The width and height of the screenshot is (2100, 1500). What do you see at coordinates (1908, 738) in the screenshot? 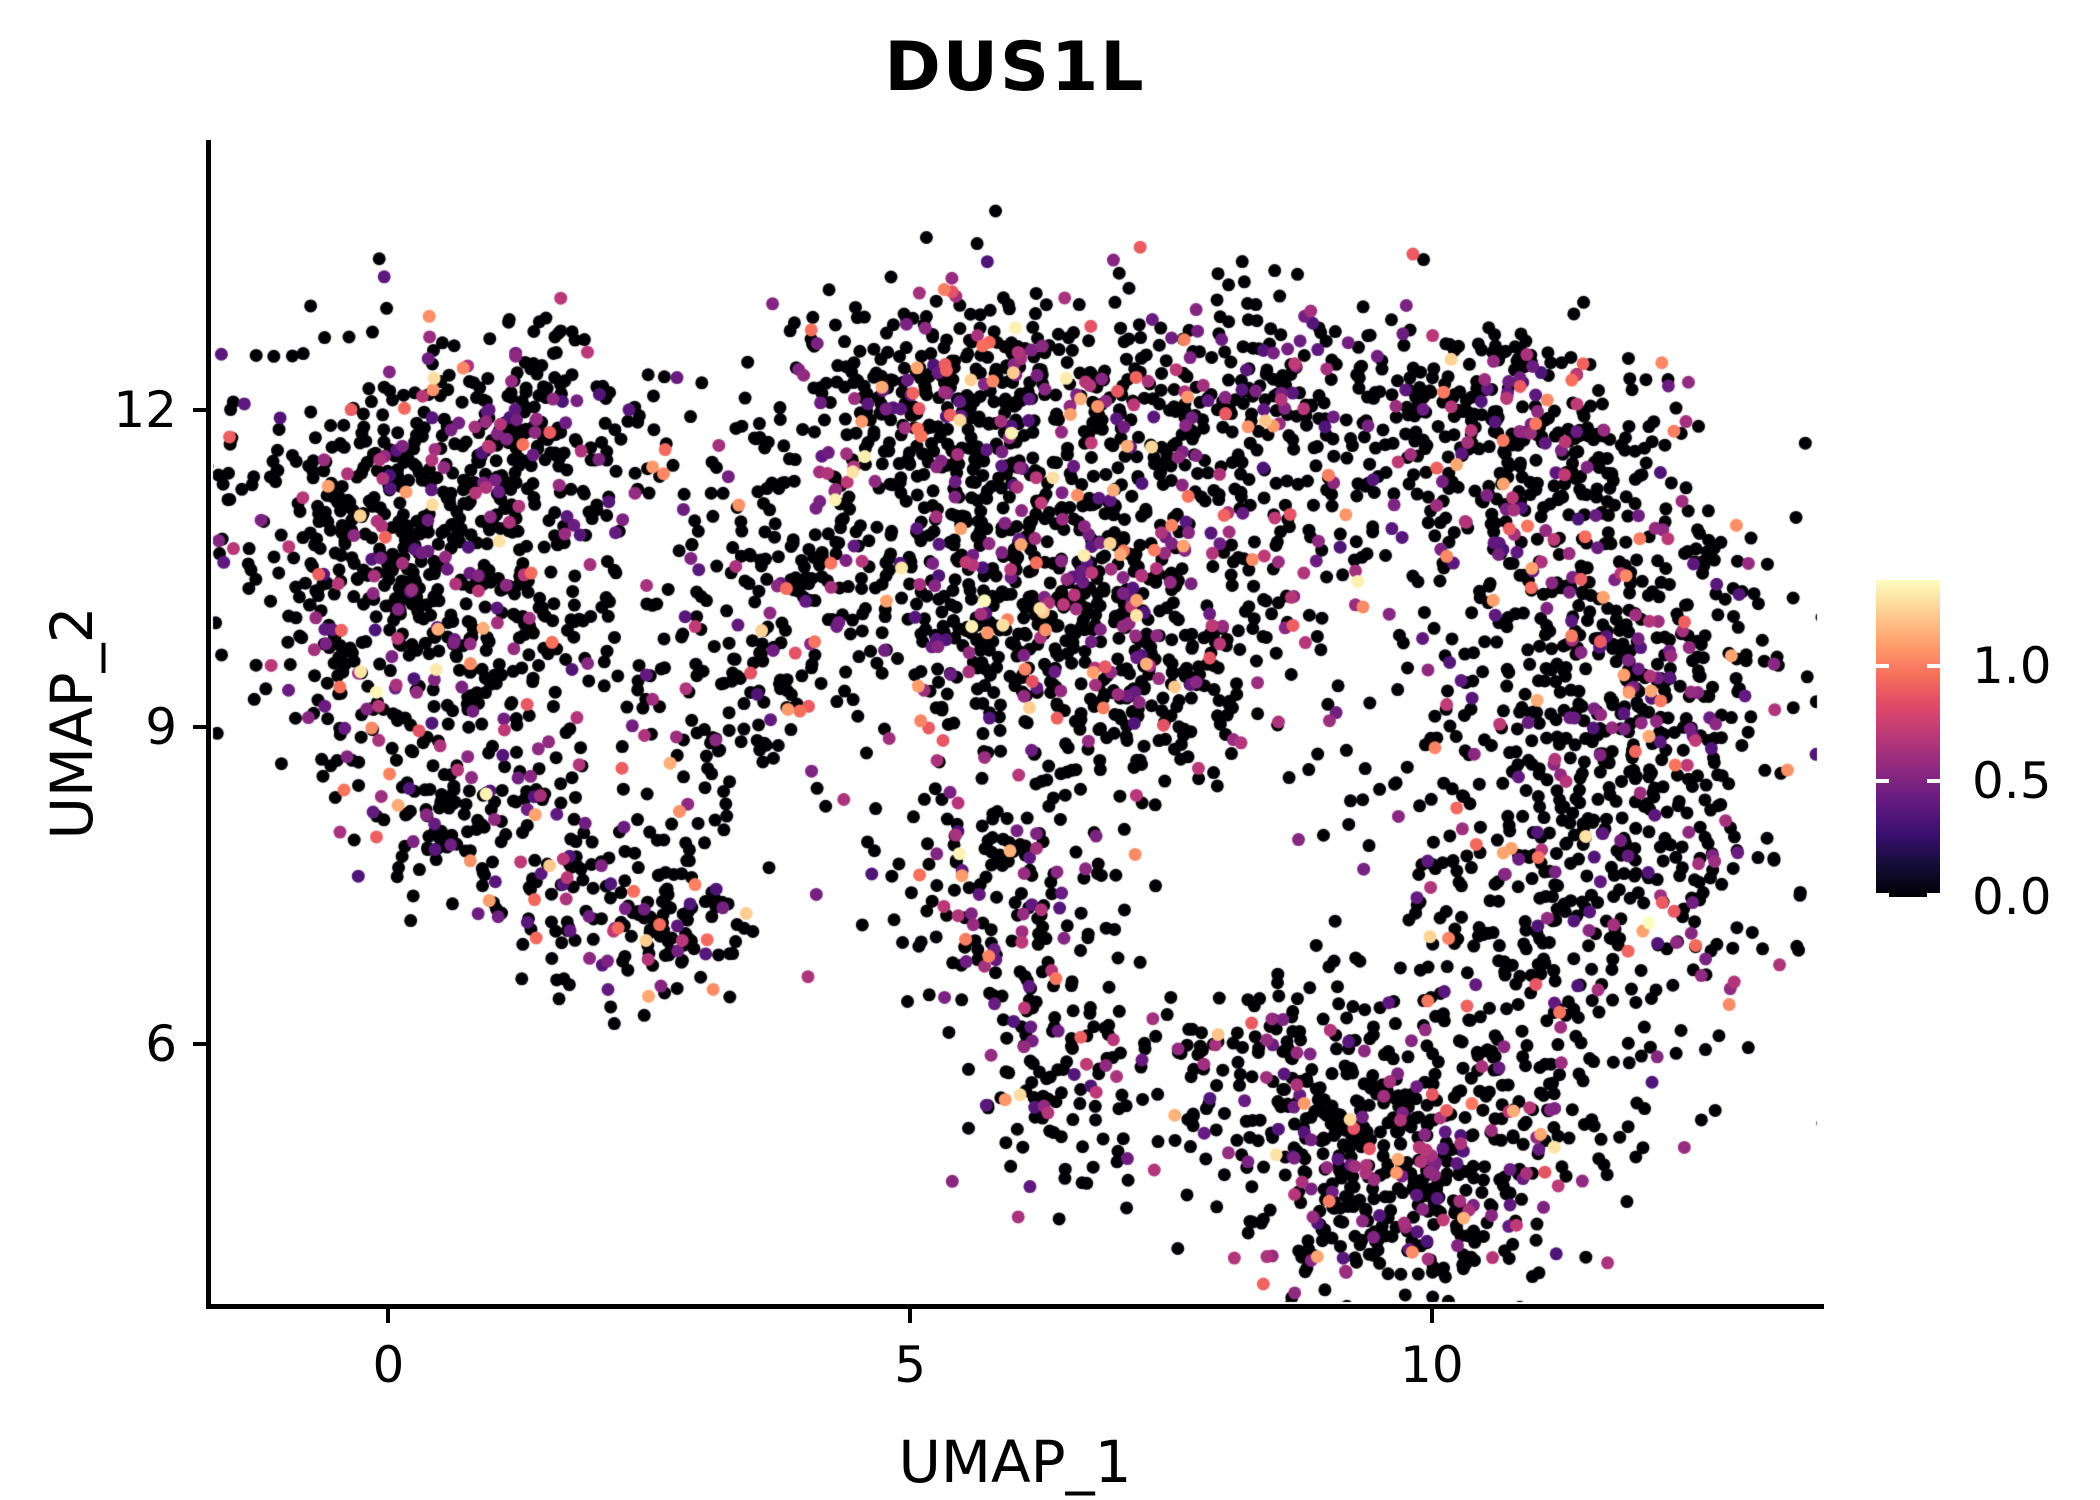
I see `colorbar-gradient` at bounding box center [1908, 738].